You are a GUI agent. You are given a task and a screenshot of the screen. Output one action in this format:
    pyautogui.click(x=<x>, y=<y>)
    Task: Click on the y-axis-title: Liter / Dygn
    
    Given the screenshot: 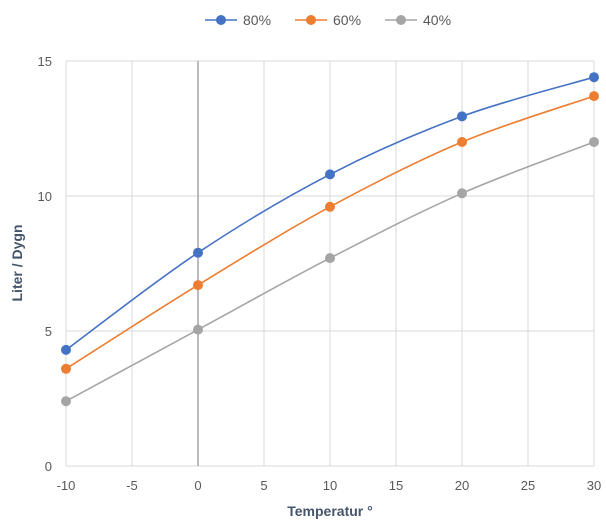 What is the action you would take?
    pyautogui.click(x=17, y=262)
    